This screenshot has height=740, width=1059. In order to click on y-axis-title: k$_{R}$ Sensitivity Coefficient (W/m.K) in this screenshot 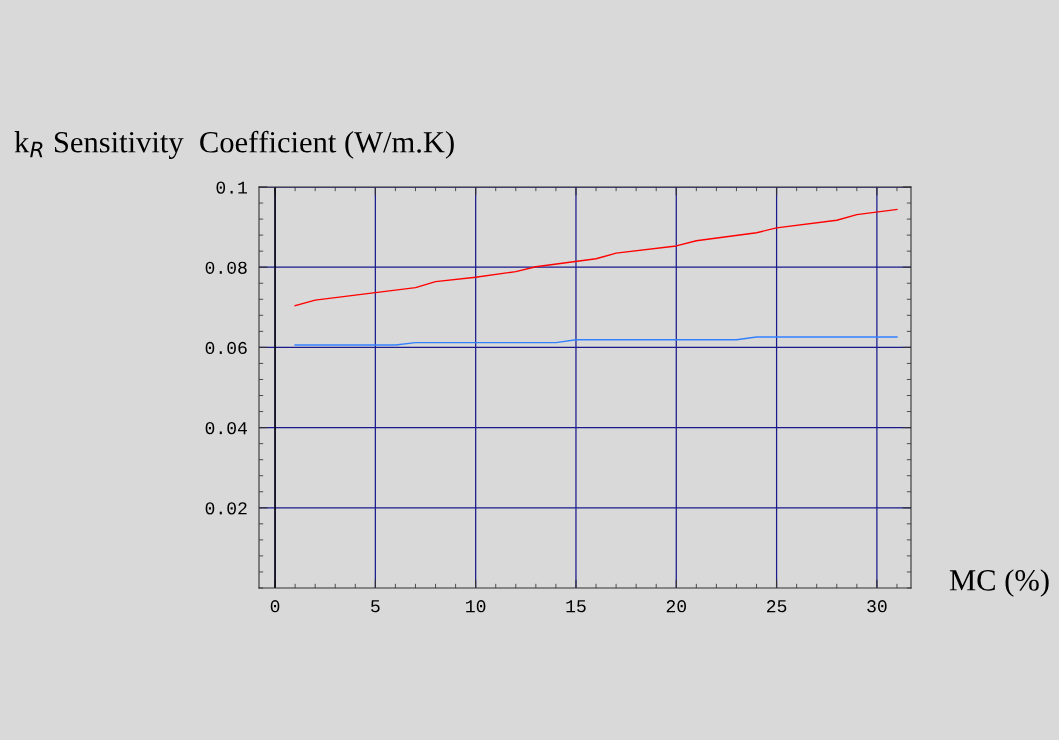, I will do `click(234, 144)`.